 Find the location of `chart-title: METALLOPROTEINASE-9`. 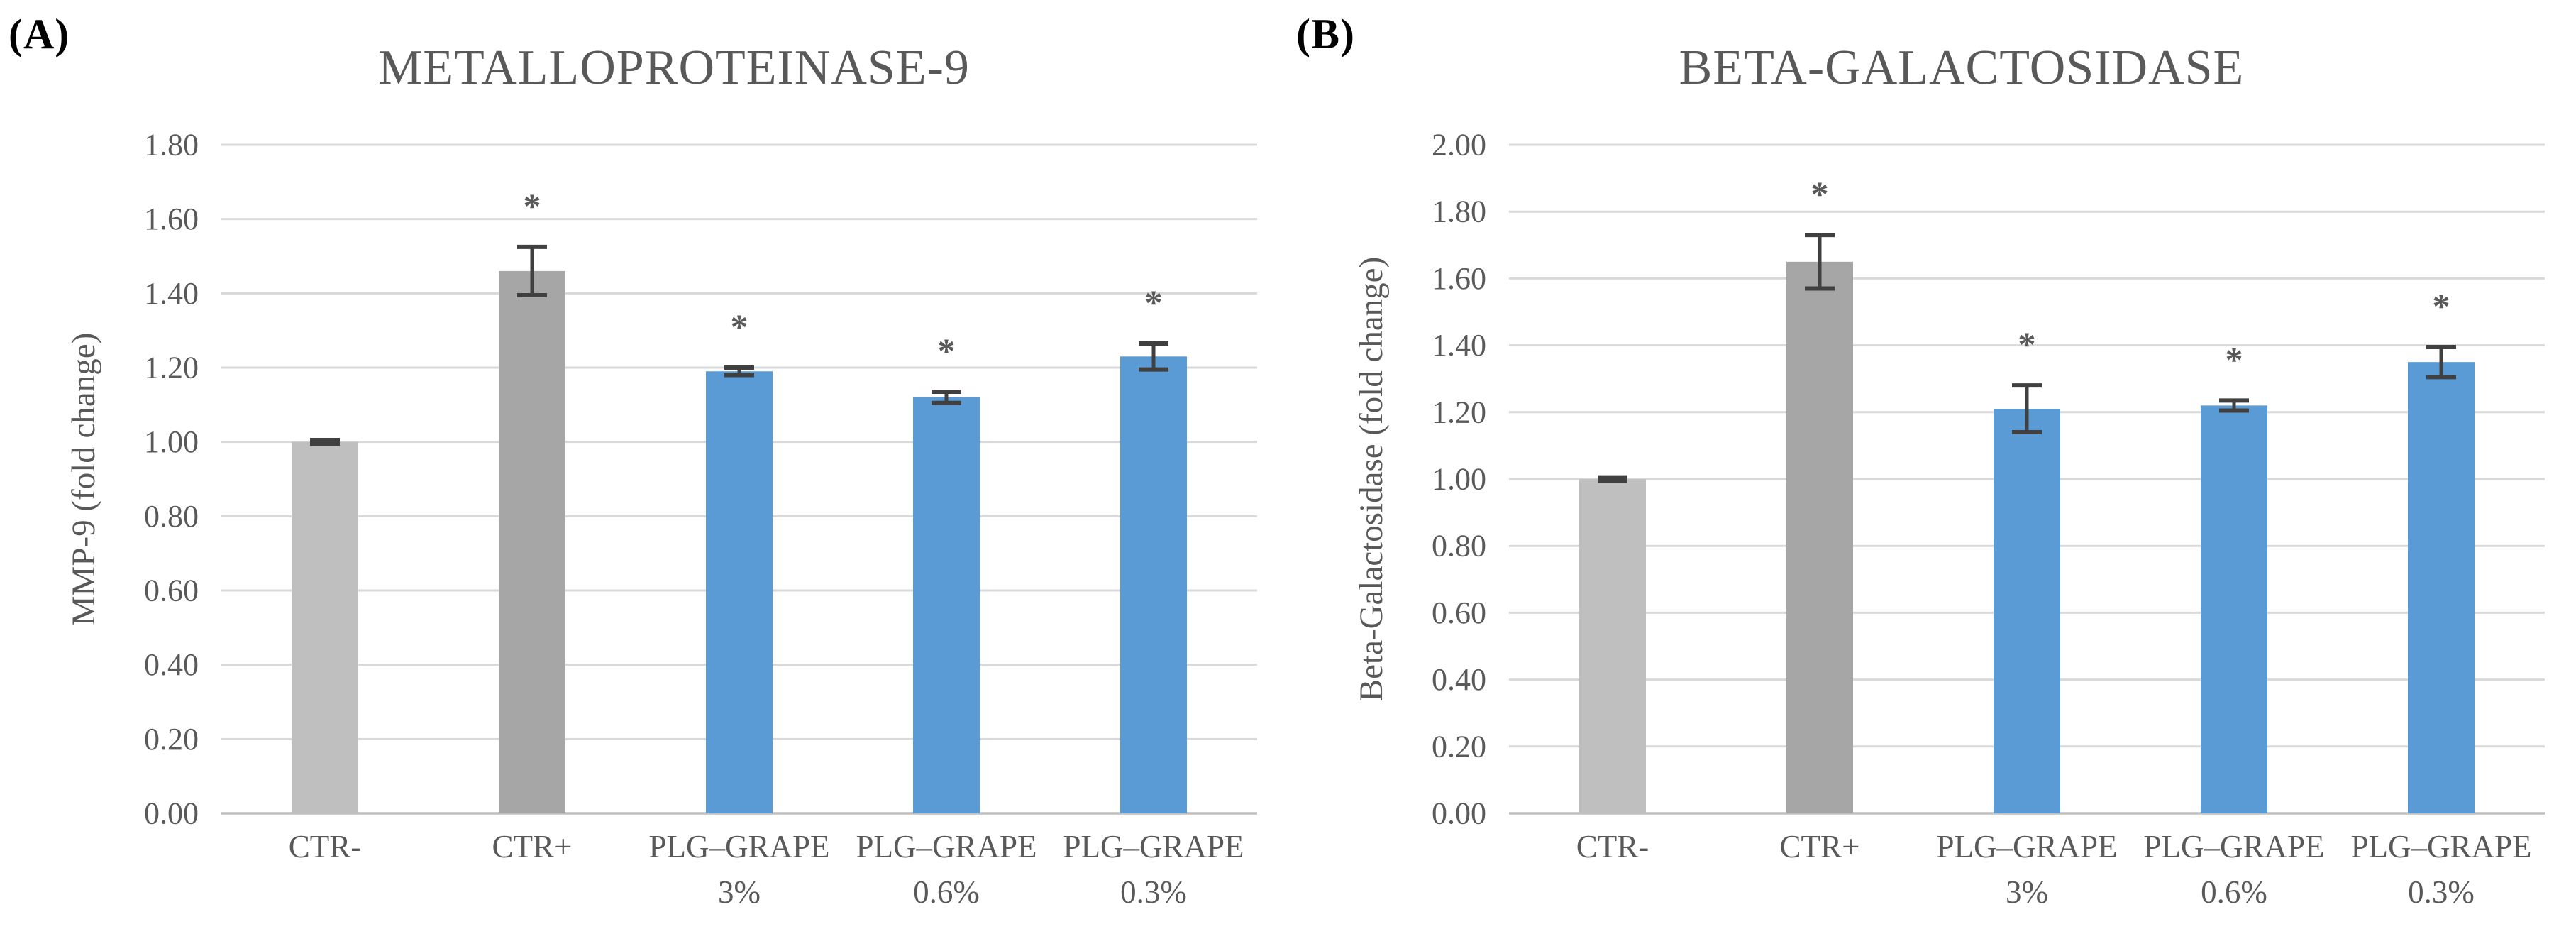

chart-title: METALLOPROTEINASE-9 is located at coordinates (674, 67).